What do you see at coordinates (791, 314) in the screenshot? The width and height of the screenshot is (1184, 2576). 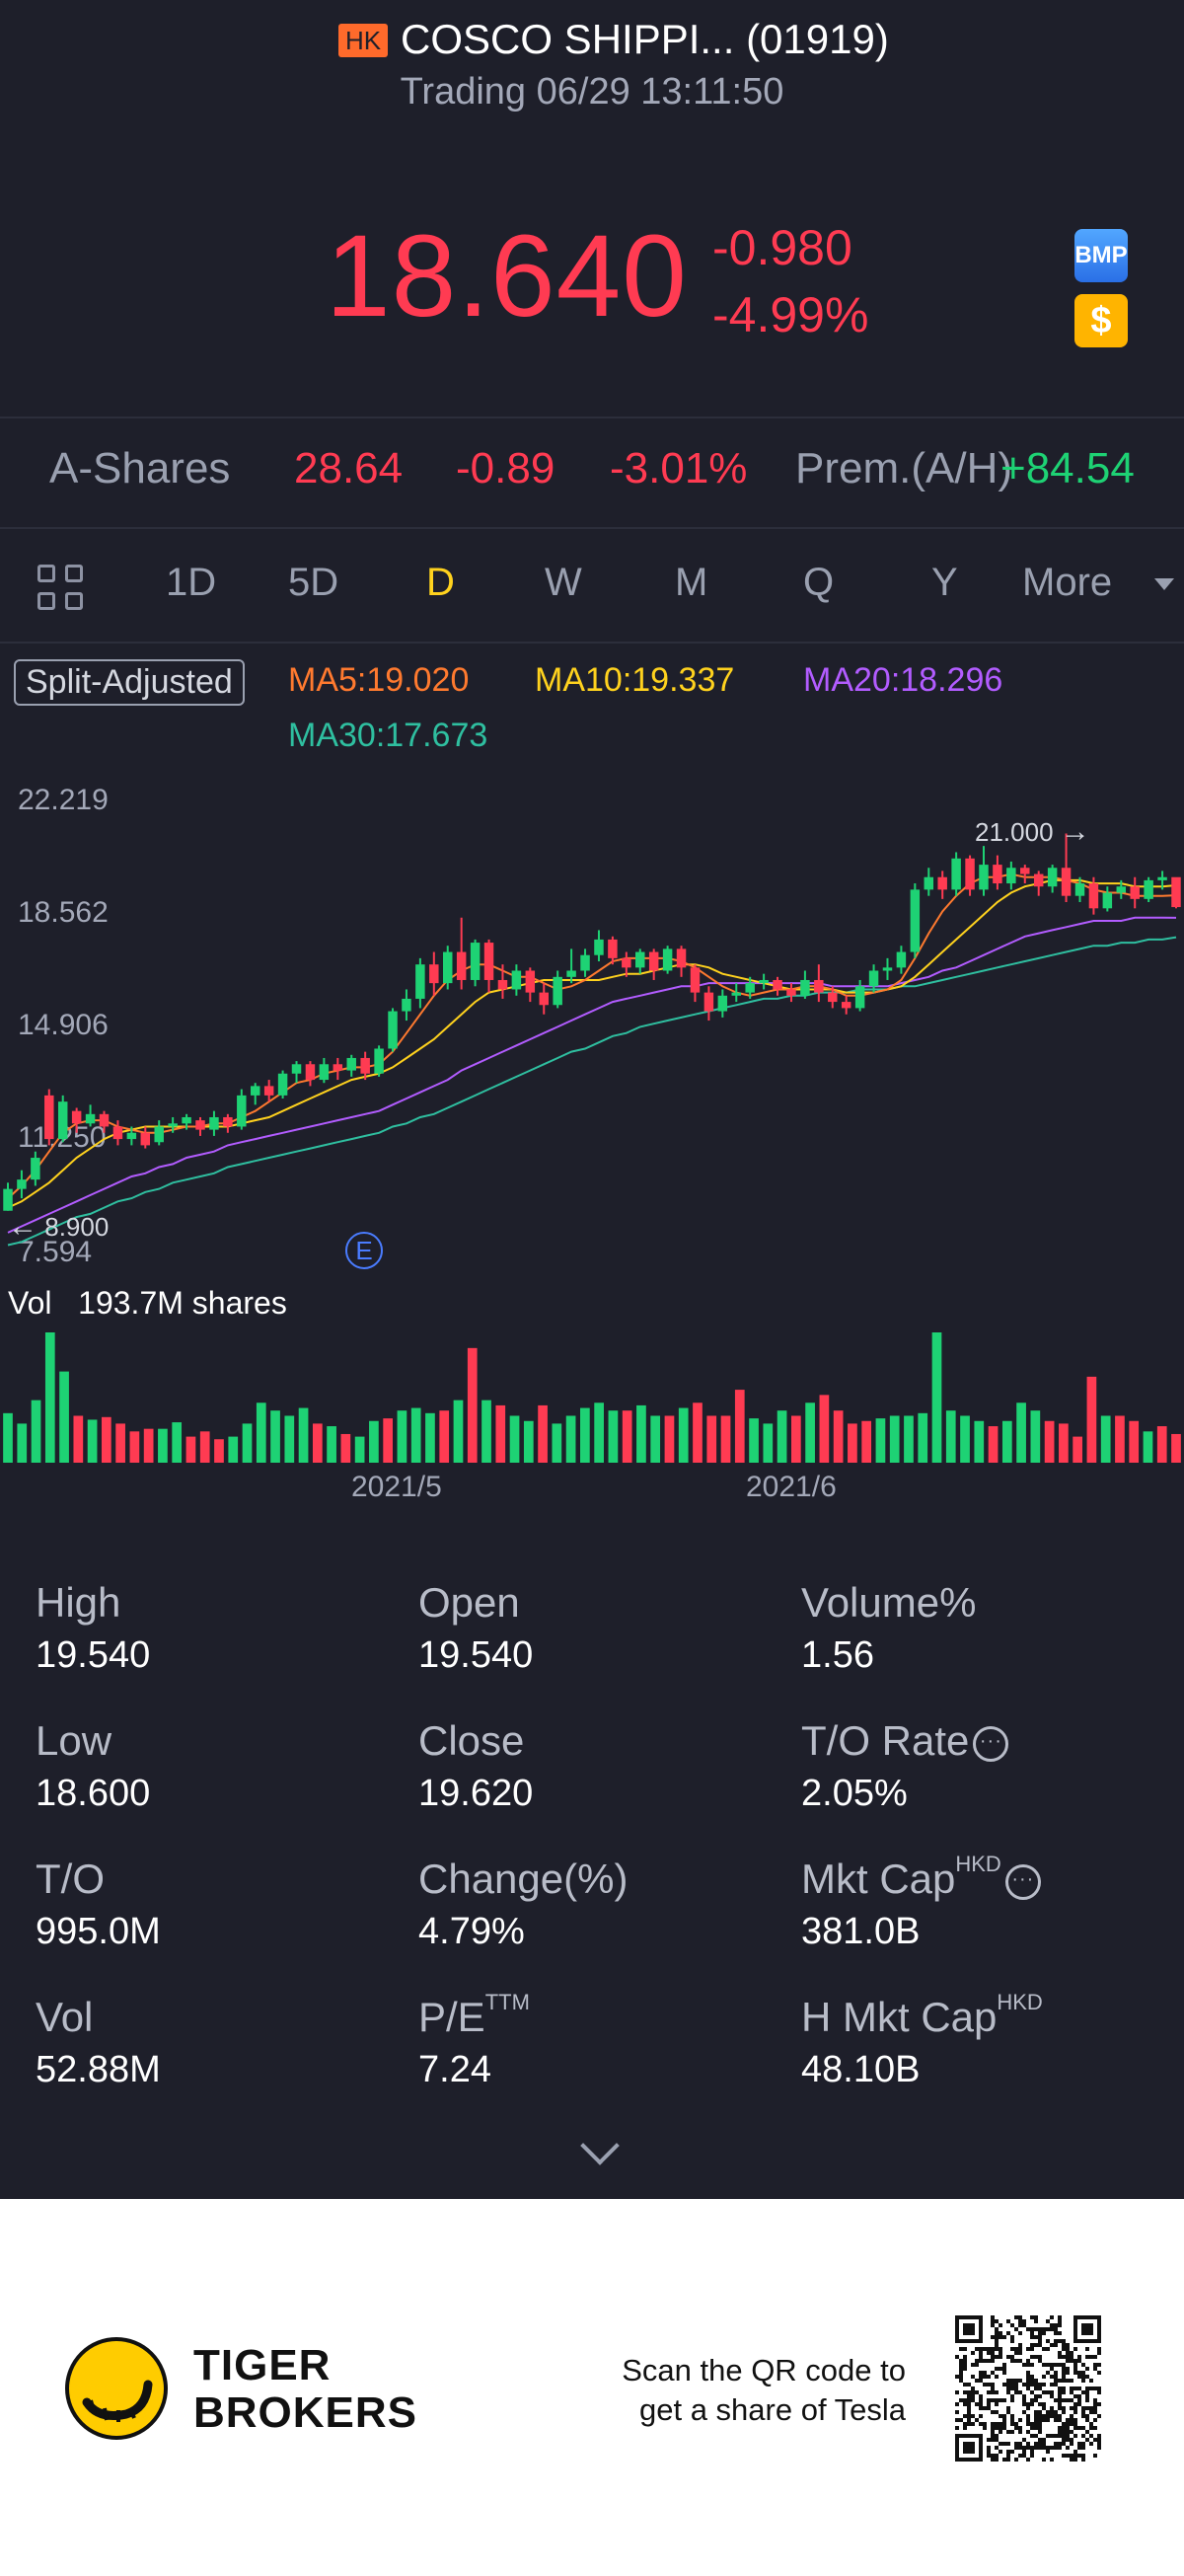 I see `price-change-percent: -4.99%` at bounding box center [791, 314].